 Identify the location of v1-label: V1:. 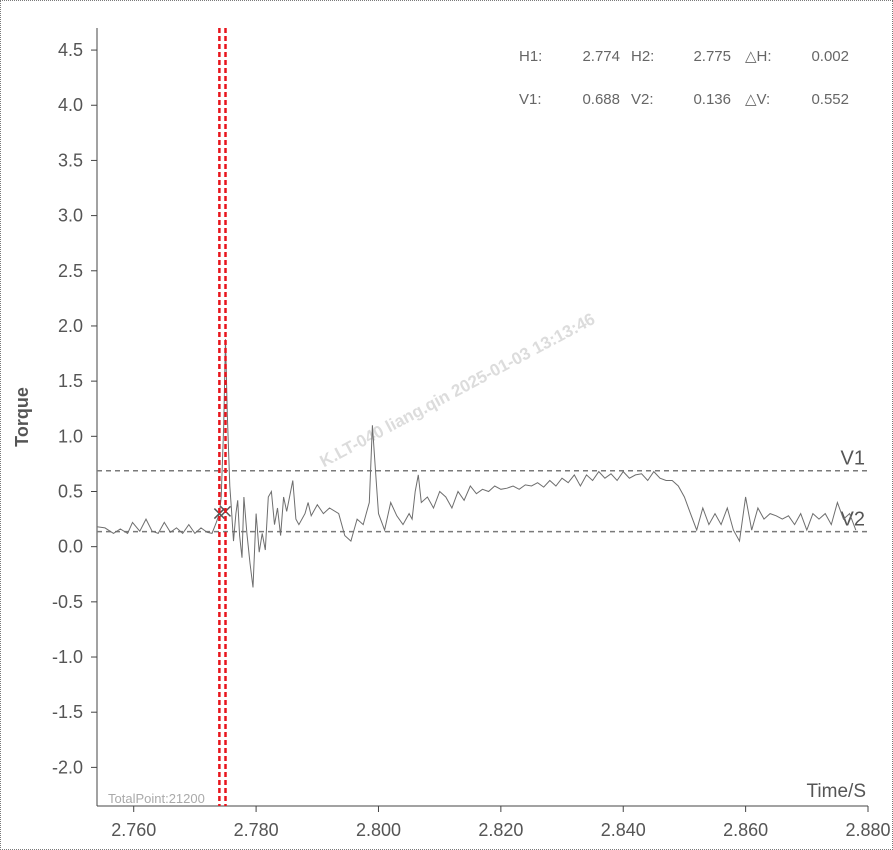
(530, 99).